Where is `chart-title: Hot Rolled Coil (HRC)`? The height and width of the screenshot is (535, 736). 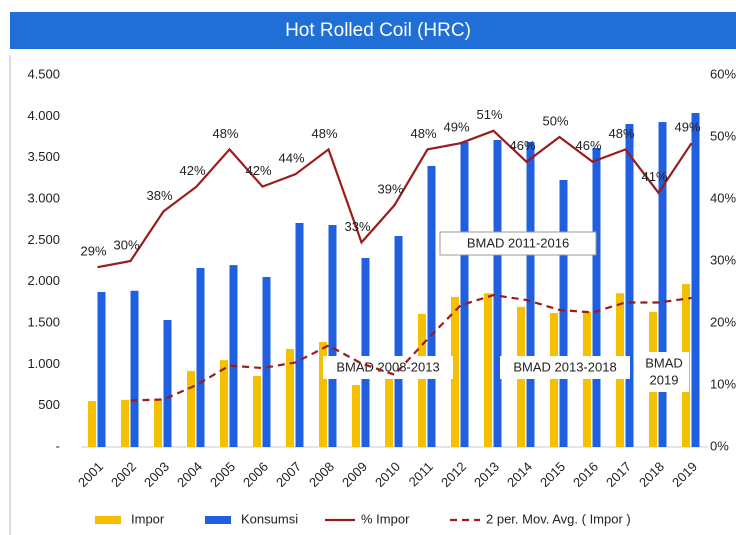 chart-title: Hot Rolled Coil (HRC) is located at coordinates (378, 30).